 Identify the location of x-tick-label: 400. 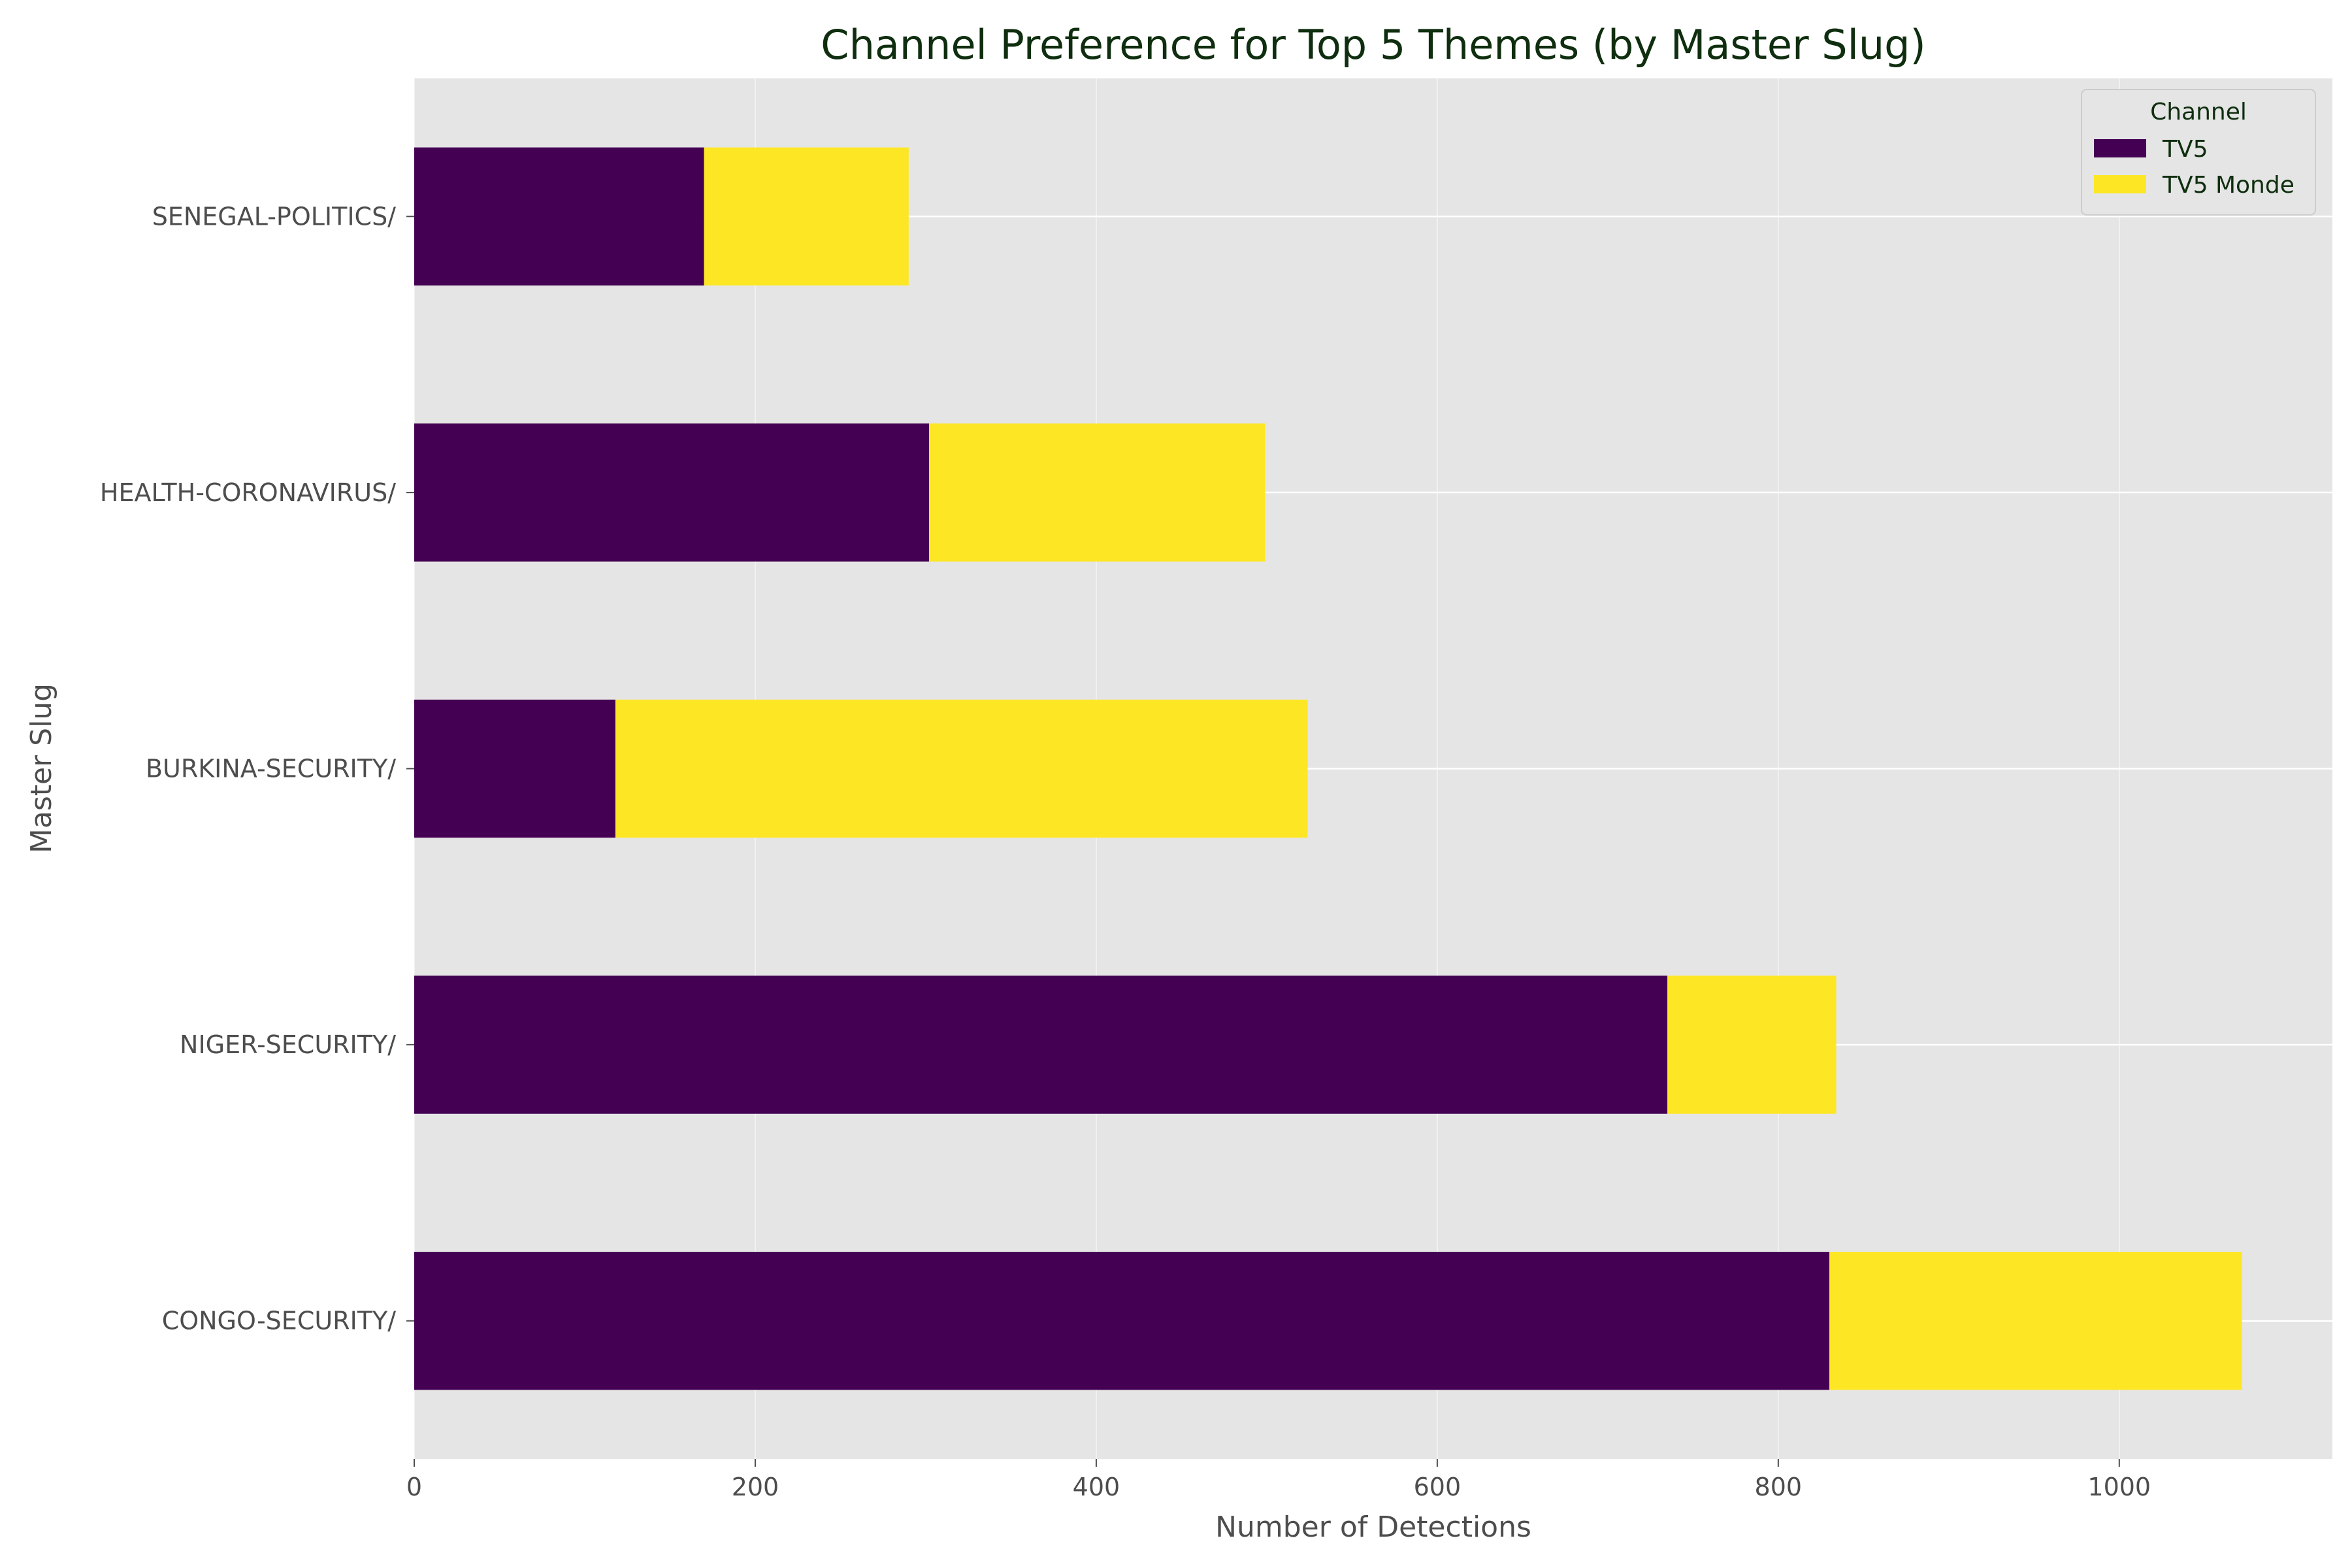
(1096, 1487).